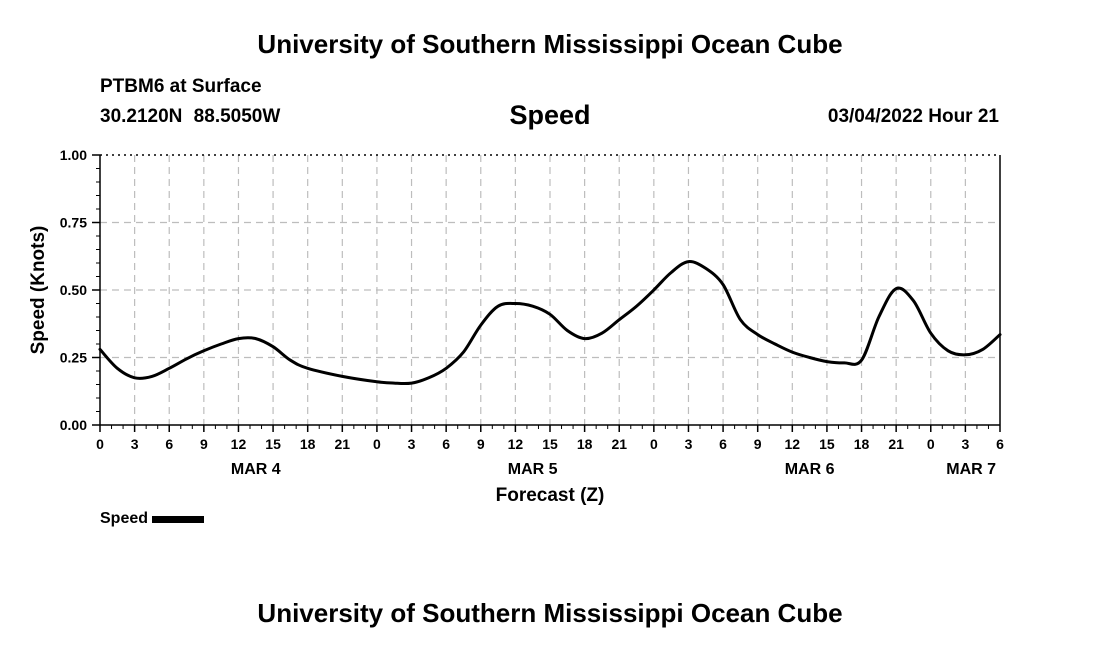 Image resolution: width=1100 pixels, height=650 pixels. What do you see at coordinates (550, 495) in the screenshot?
I see `x-axis-label: Forecast (Z)` at bounding box center [550, 495].